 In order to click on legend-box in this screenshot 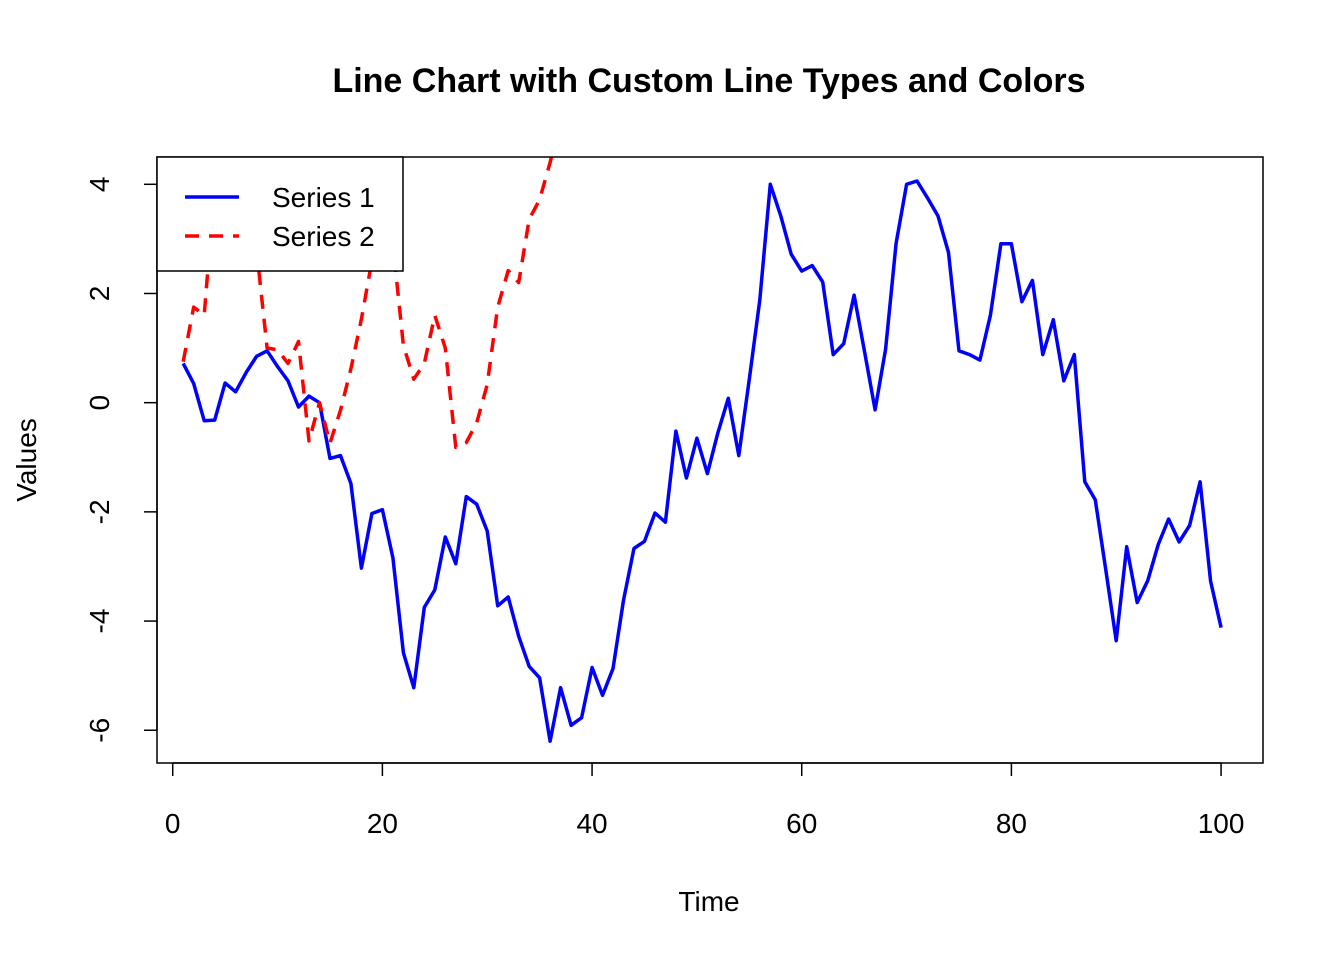, I will do `click(280, 214)`.